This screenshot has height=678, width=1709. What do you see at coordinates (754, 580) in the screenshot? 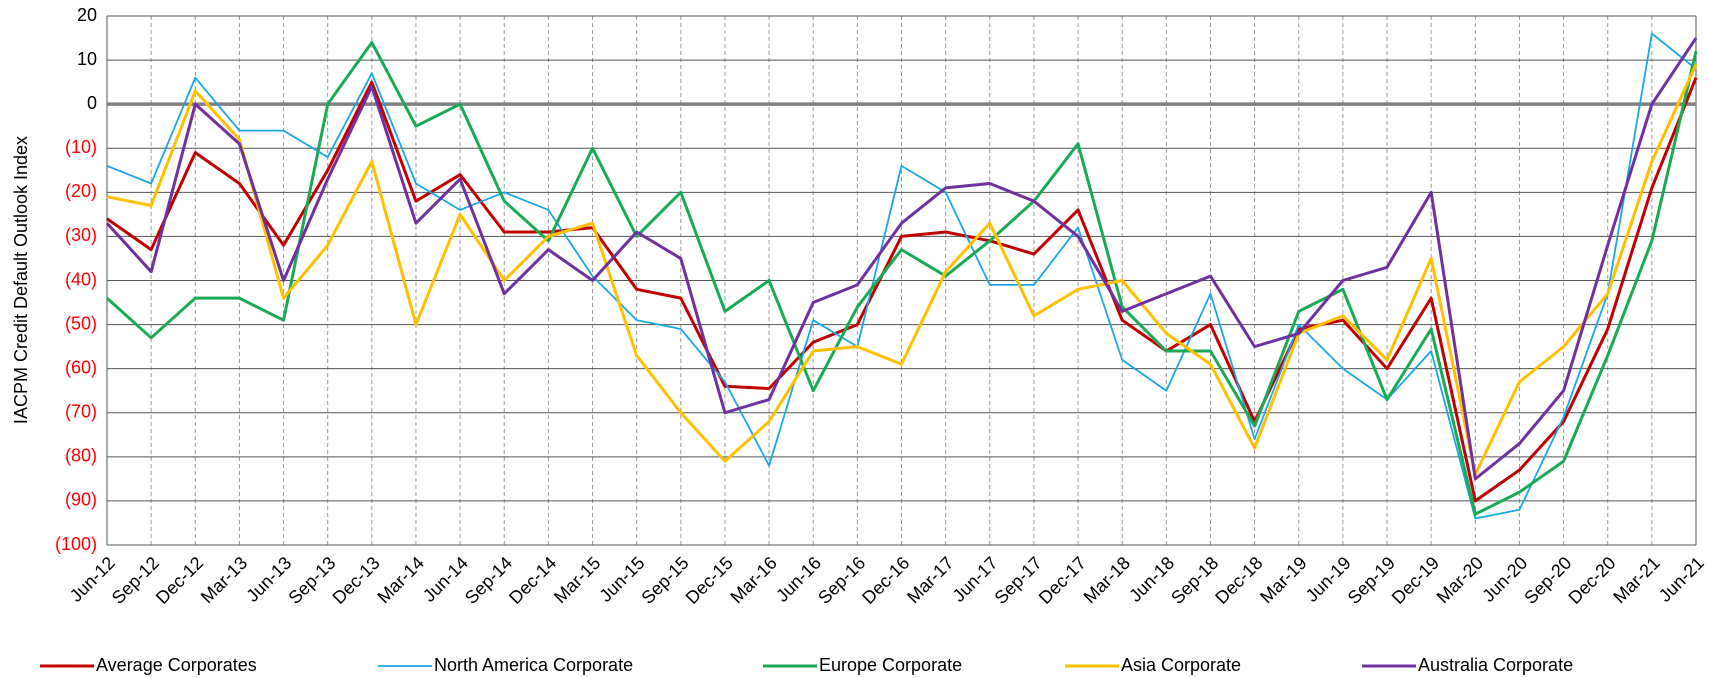
I see `x-tick-label: Mar-16` at bounding box center [754, 580].